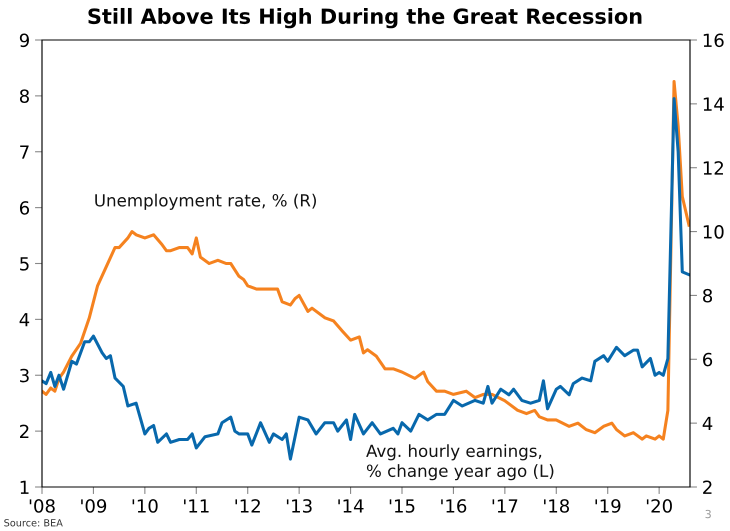  What do you see at coordinates (714, 40) in the screenshot?
I see `y2-tick-label: 16` at bounding box center [714, 40].